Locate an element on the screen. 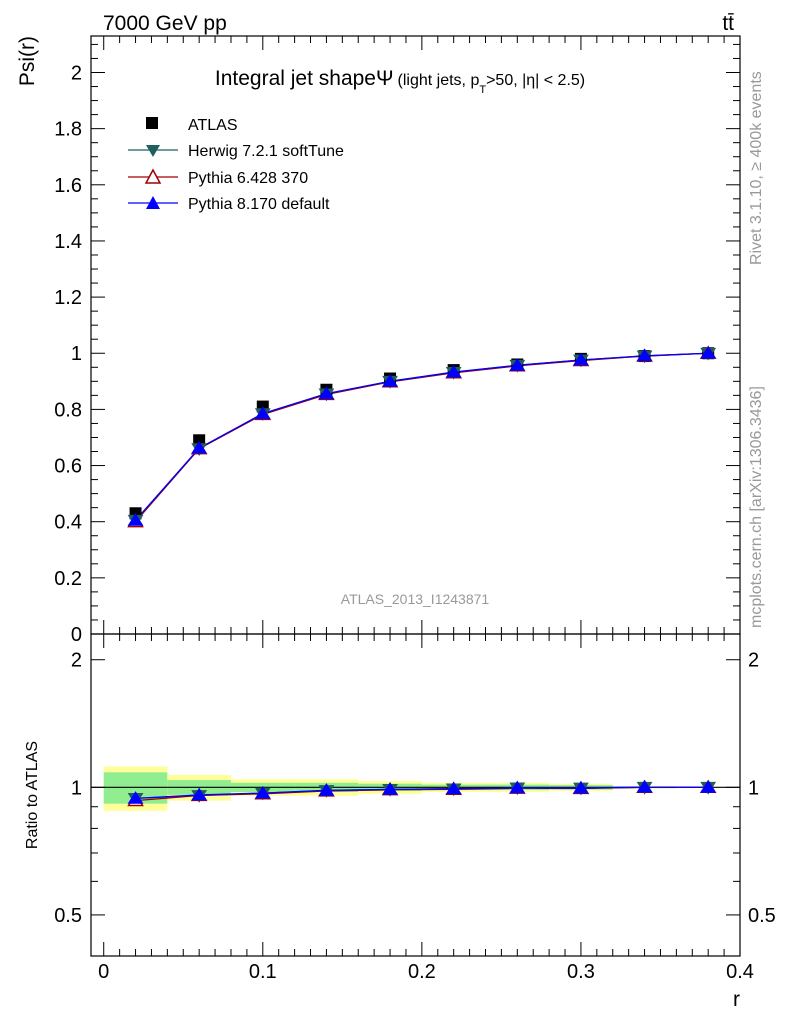  ratio-tick-label-right: 0.5 is located at coordinates (762, 916).